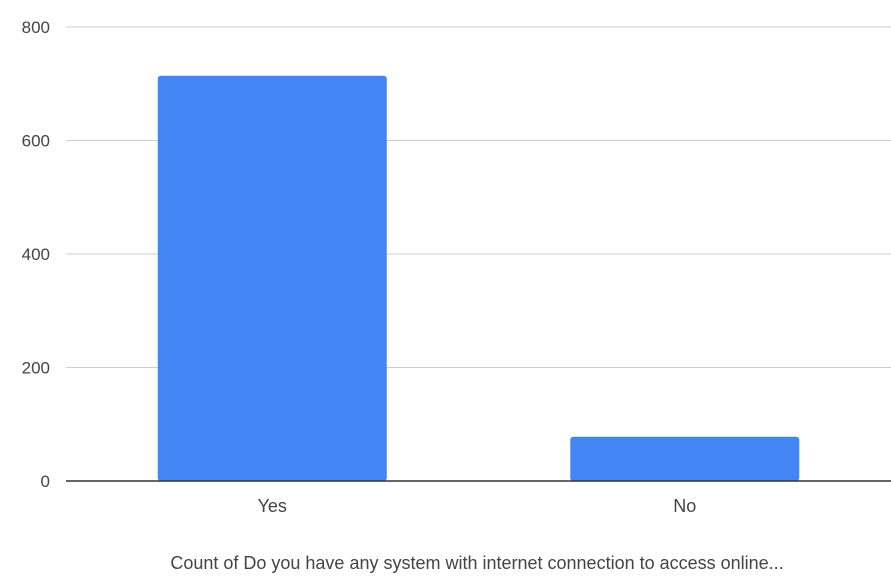 This screenshot has width=891, height=583. What do you see at coordinates (36, 368) in the screenshot?
I see `y-tick-label: 200` at bounding box center [36, 368].